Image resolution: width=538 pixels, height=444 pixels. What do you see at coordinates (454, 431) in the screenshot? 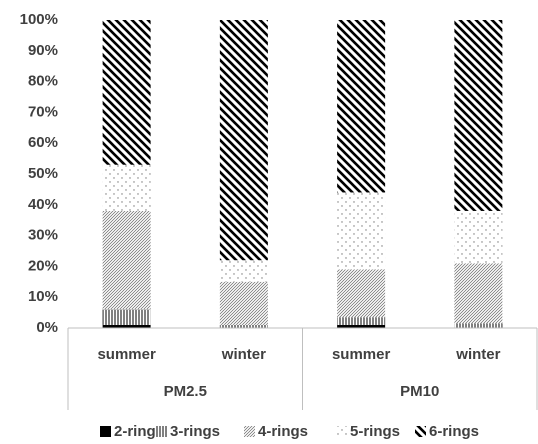
I see `legend-label: 6-rings` at bounding box center [454, 431].